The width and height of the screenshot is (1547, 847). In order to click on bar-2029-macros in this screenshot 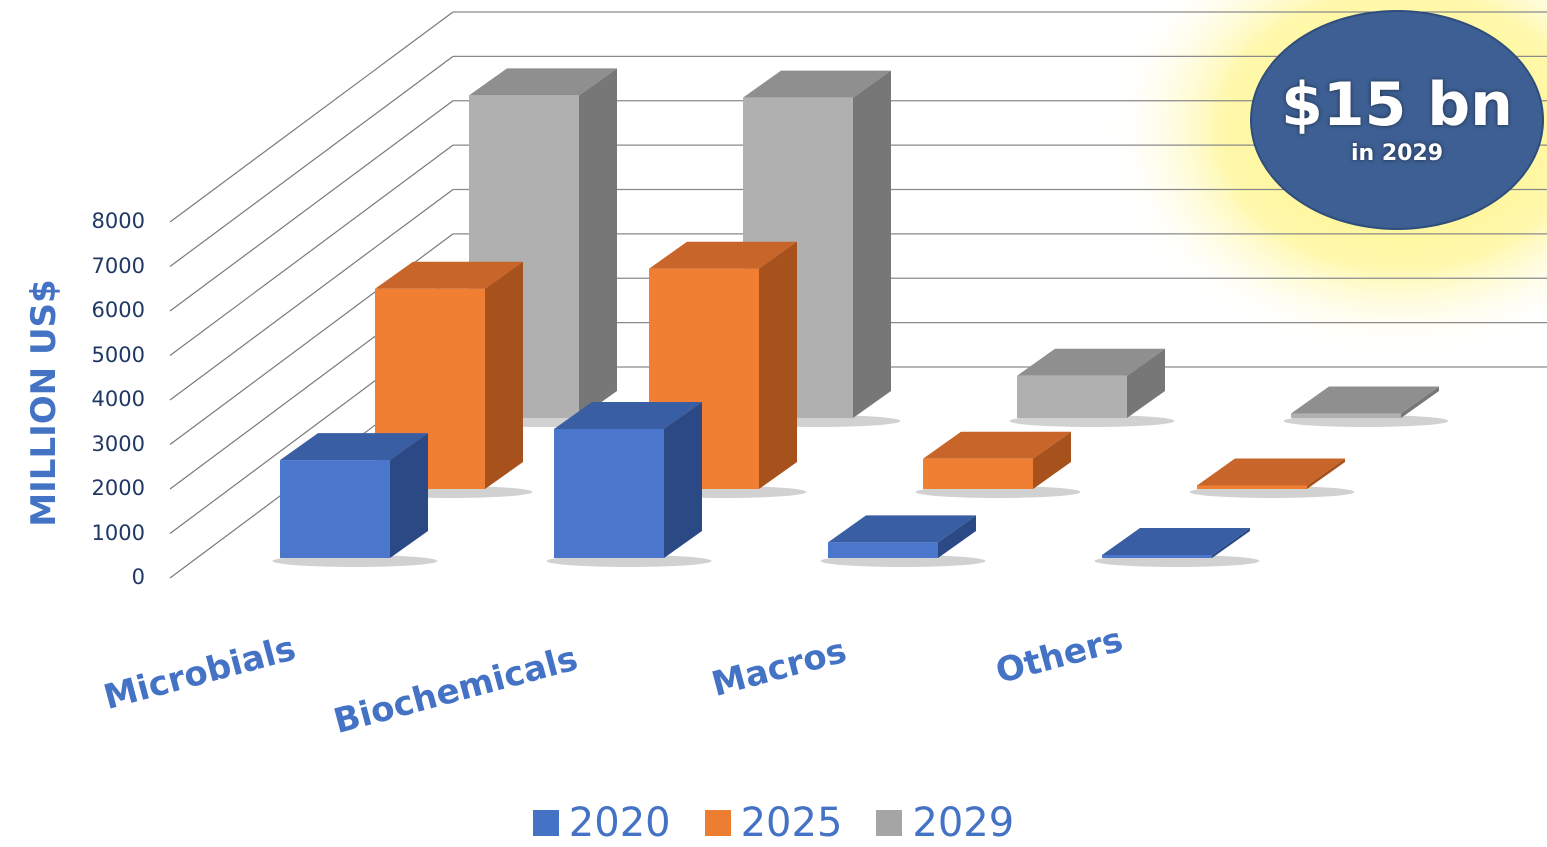, I will do `click(1092, 387)`.